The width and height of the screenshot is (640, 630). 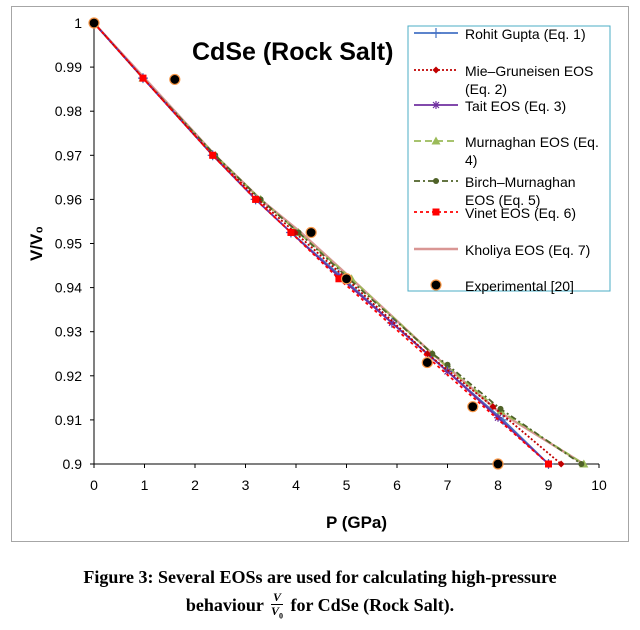 What do you see at coordinates (520, 213) in the screenshot?
I see `legend-label: Vinet EOS (Eq. 6)` at bounding box center [520, 213].